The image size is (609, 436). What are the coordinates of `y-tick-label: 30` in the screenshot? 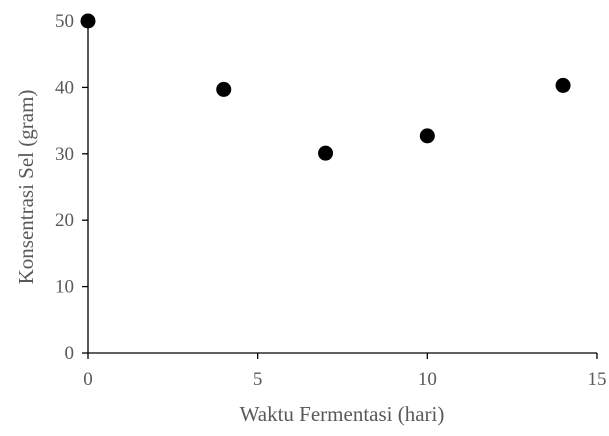 It's located at (64, 154).